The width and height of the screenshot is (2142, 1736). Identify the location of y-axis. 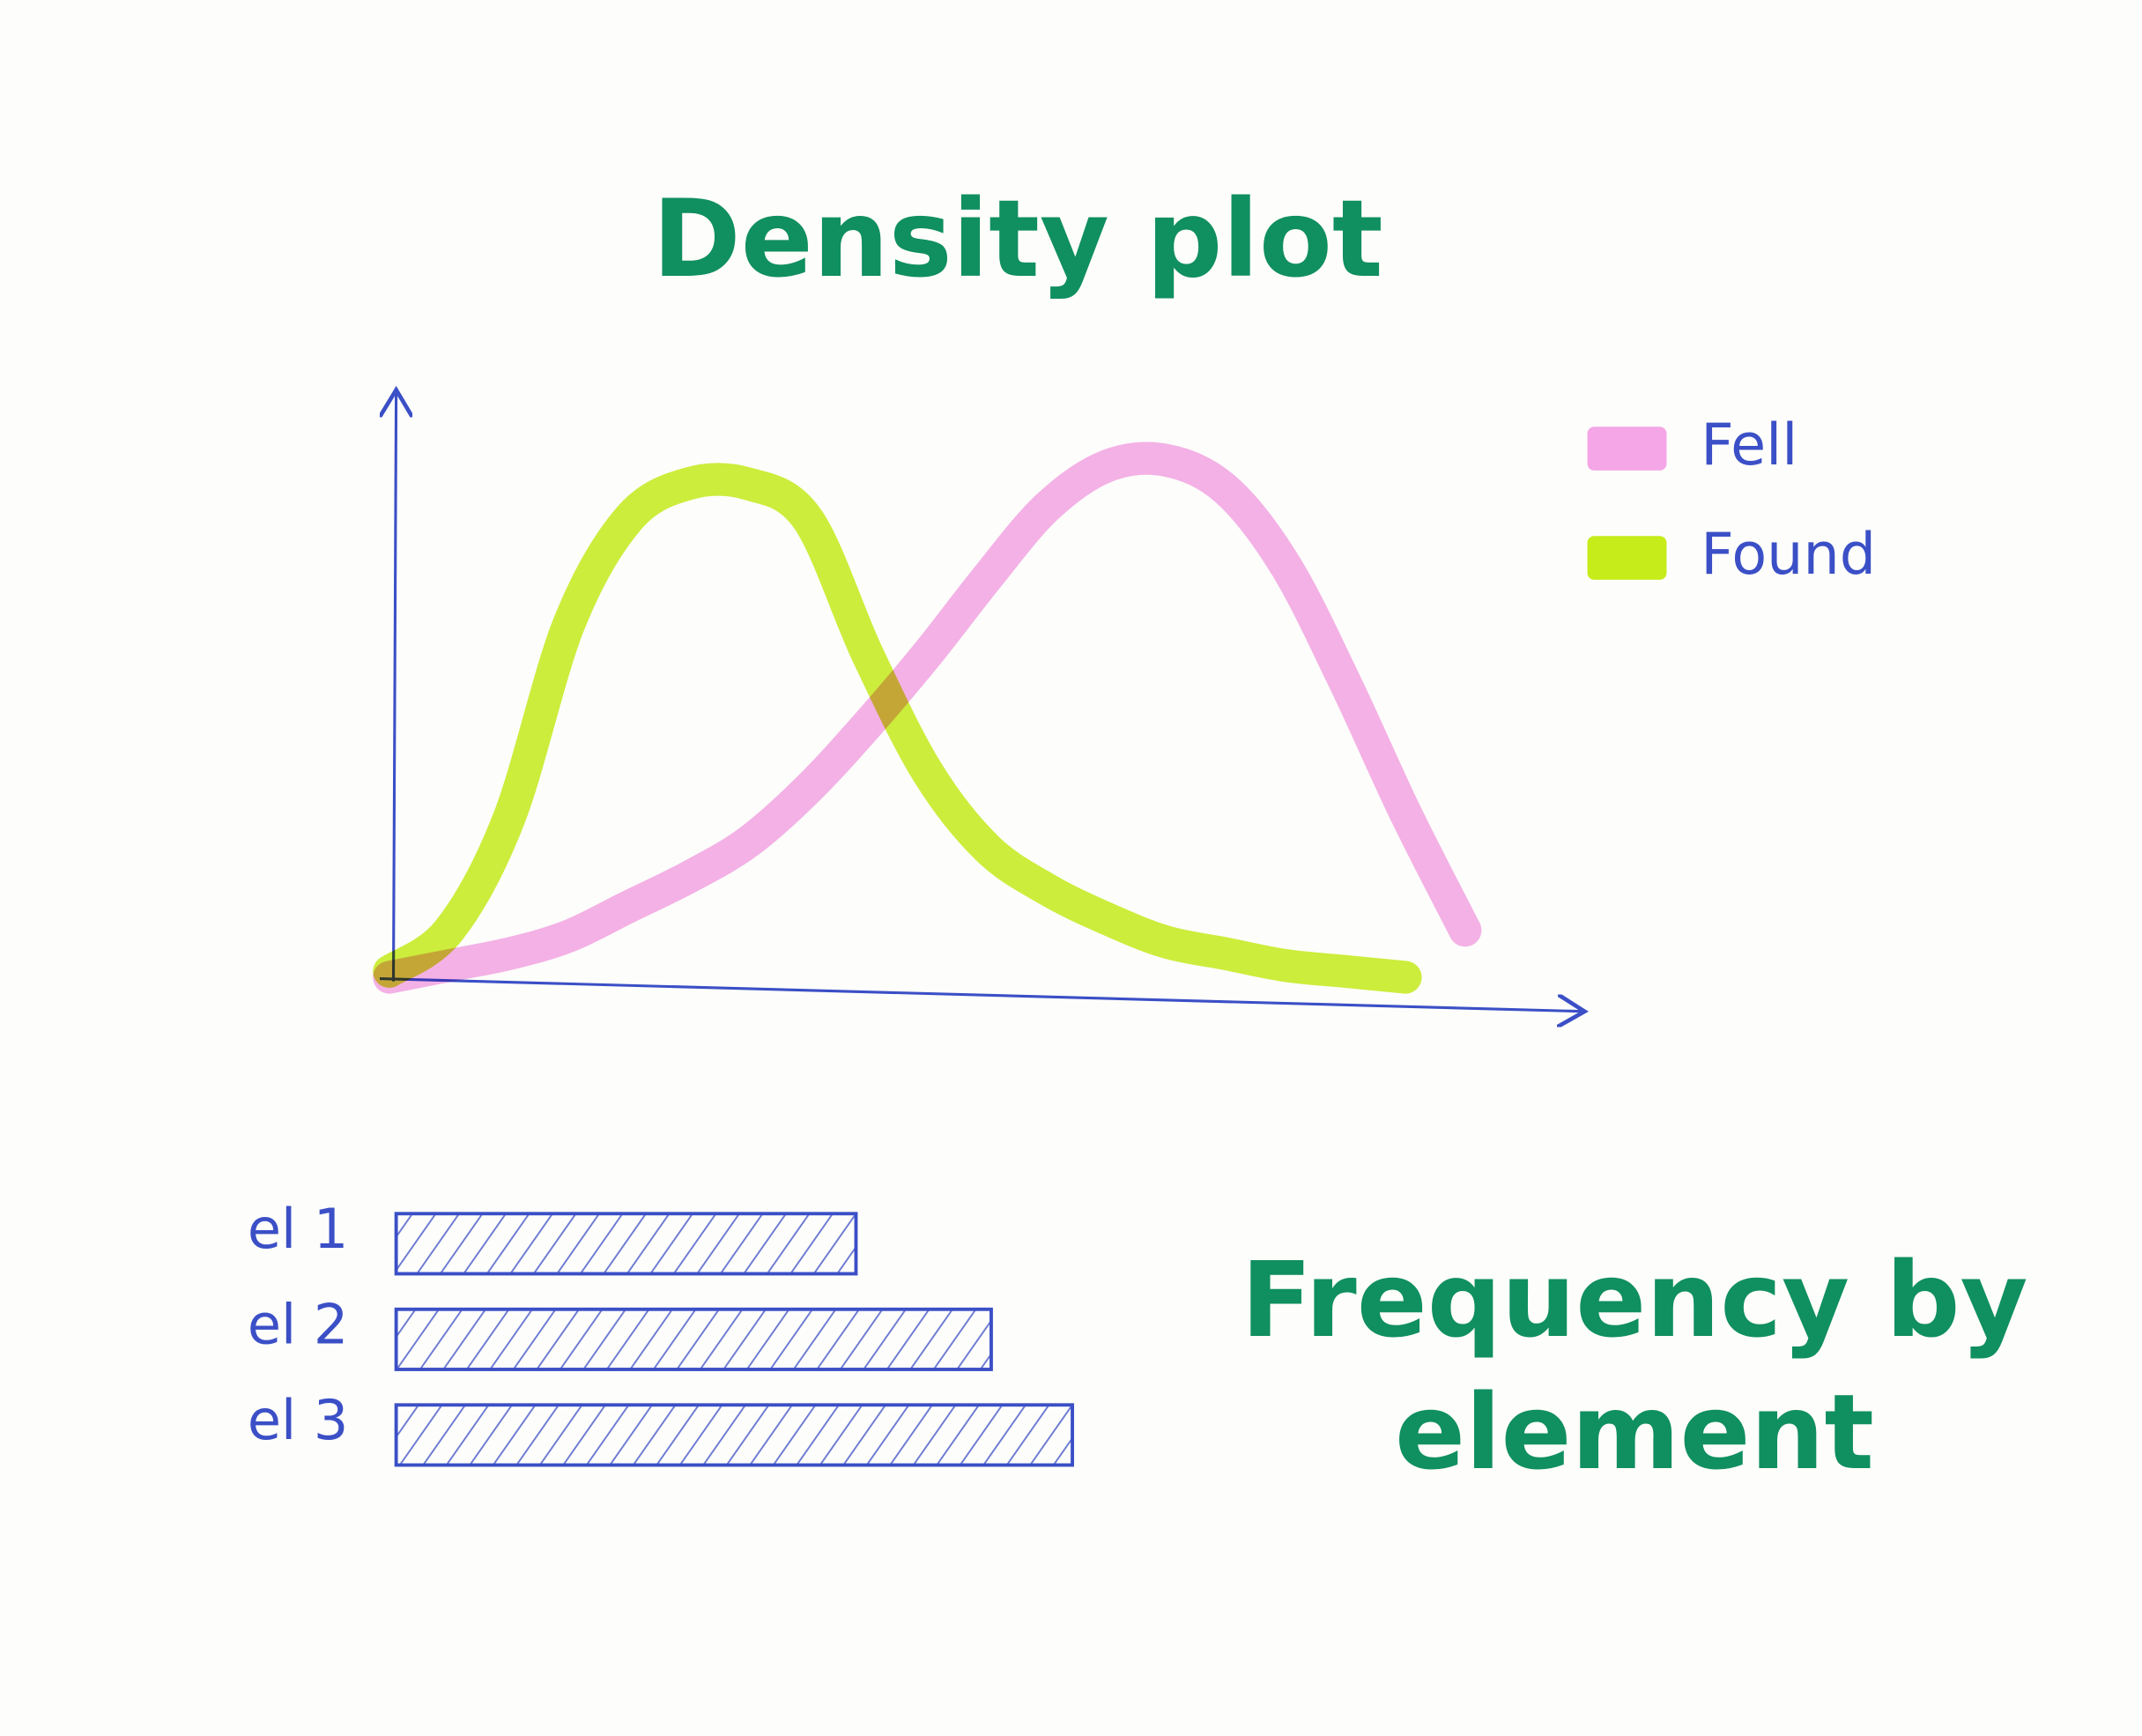
(395, 685).